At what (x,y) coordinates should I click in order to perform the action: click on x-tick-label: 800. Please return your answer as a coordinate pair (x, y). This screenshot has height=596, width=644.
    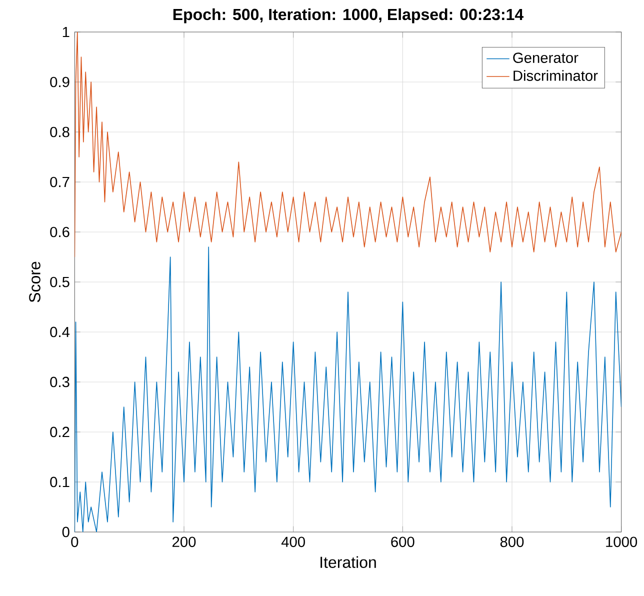
    Looking at the image, I should click on (512, 542).